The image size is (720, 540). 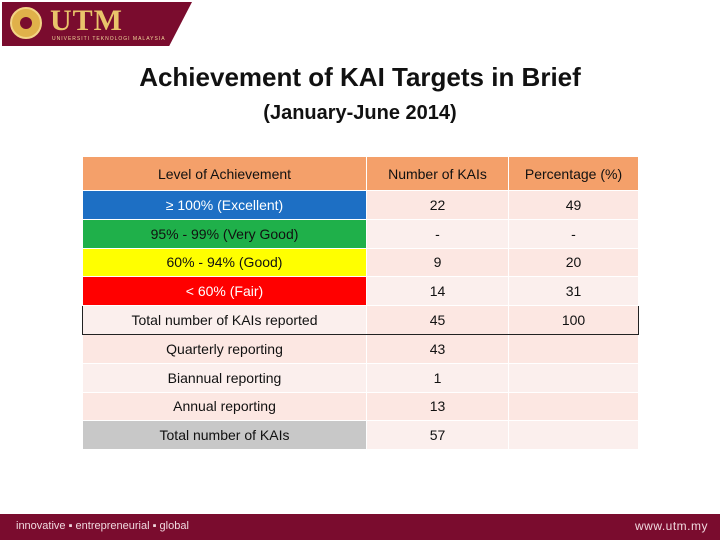 What do you see at coordinates (224, 173) in the screenshot?
I see `header-level: Level of Achievement` at bounding box center [224, 173].